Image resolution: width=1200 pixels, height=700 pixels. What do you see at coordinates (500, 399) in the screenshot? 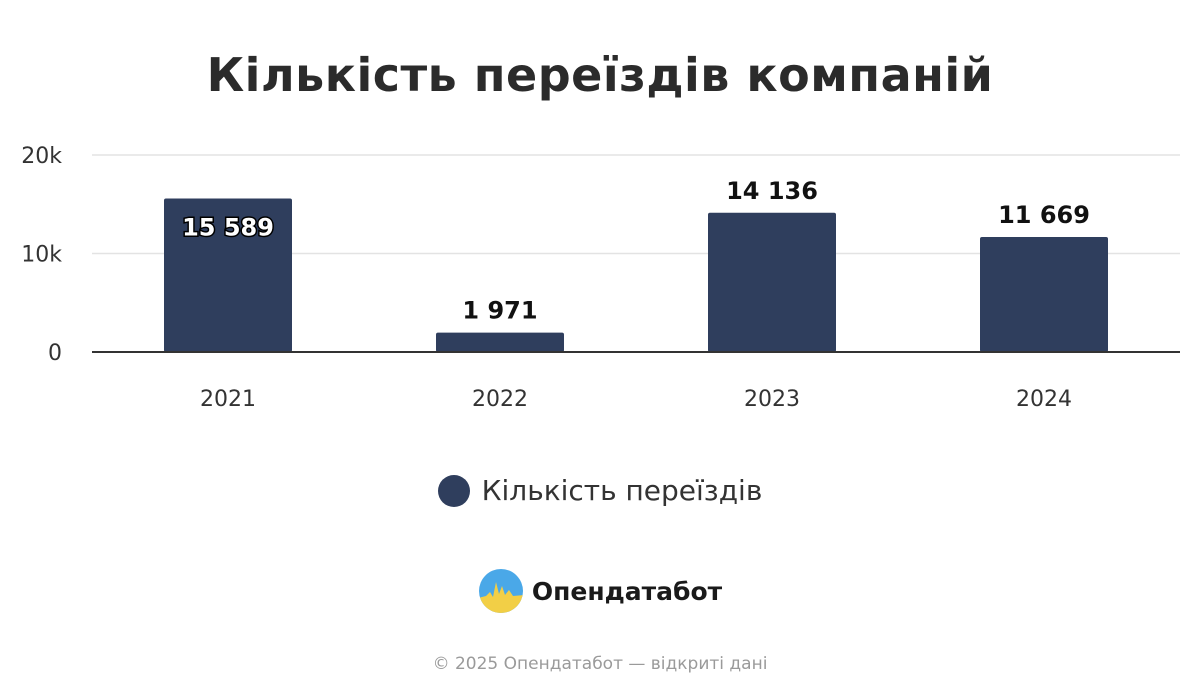
I see `x-tick-label: 2022` at bounding box center [500, 399].